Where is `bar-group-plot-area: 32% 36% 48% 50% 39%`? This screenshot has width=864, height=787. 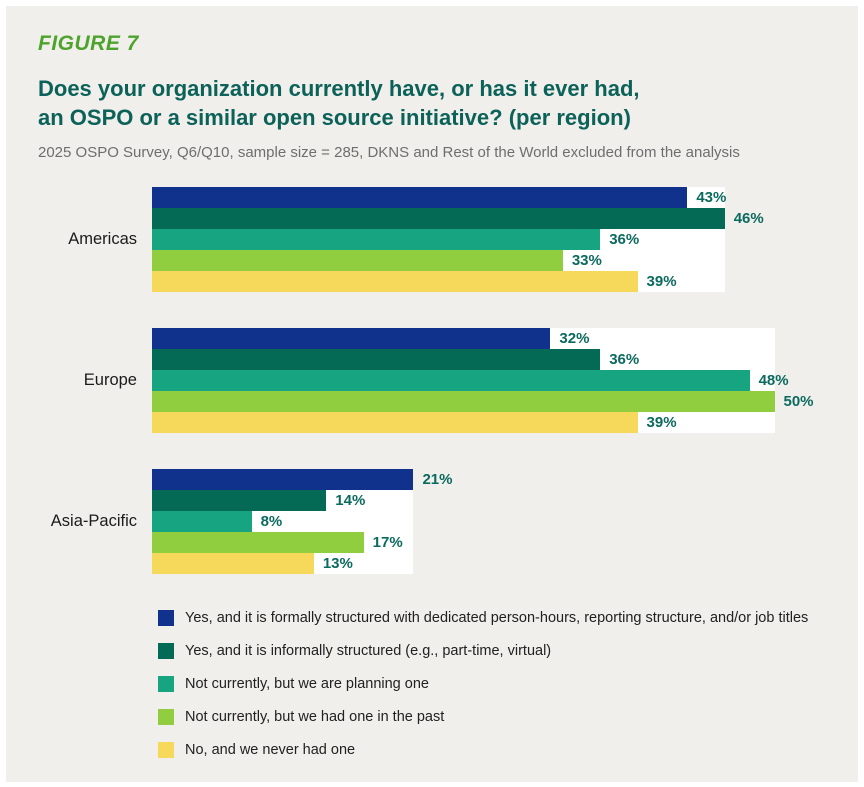
bar-group-plot-area: 32% 36% 48% 50% 39% is located at coordinates (505, 380).